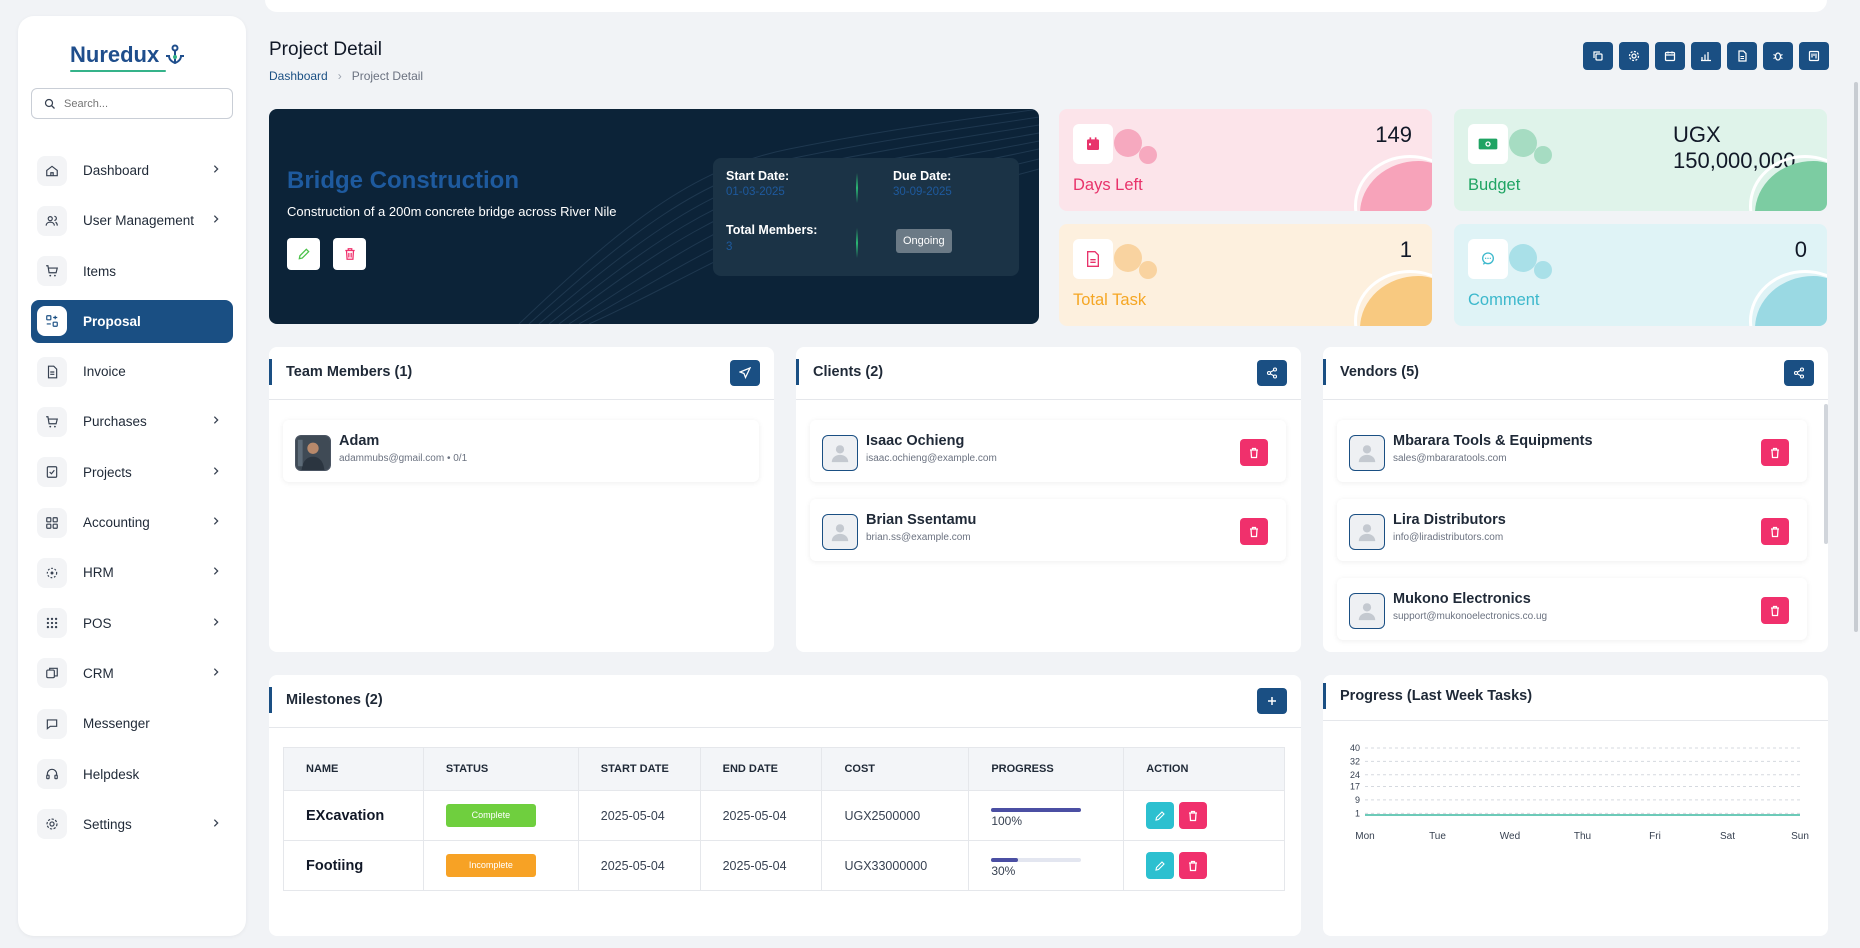  Describe the element at coordinates (1272, 701) in the screenshot. I see `add-milestone-button` at that location.